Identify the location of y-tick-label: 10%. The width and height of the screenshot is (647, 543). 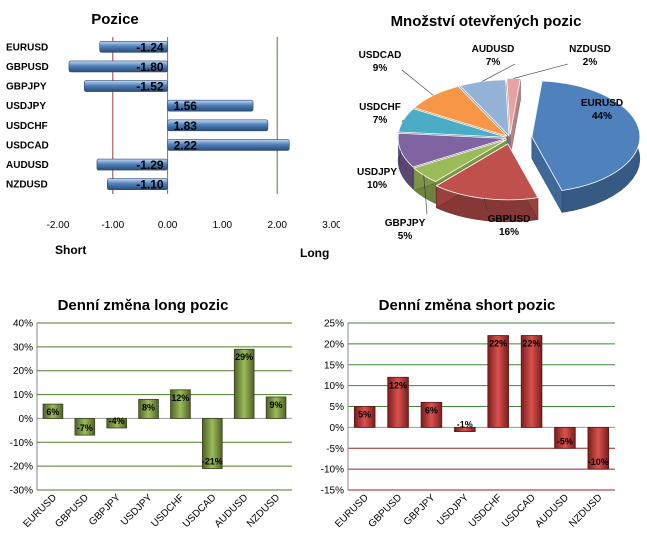
(23, 395).